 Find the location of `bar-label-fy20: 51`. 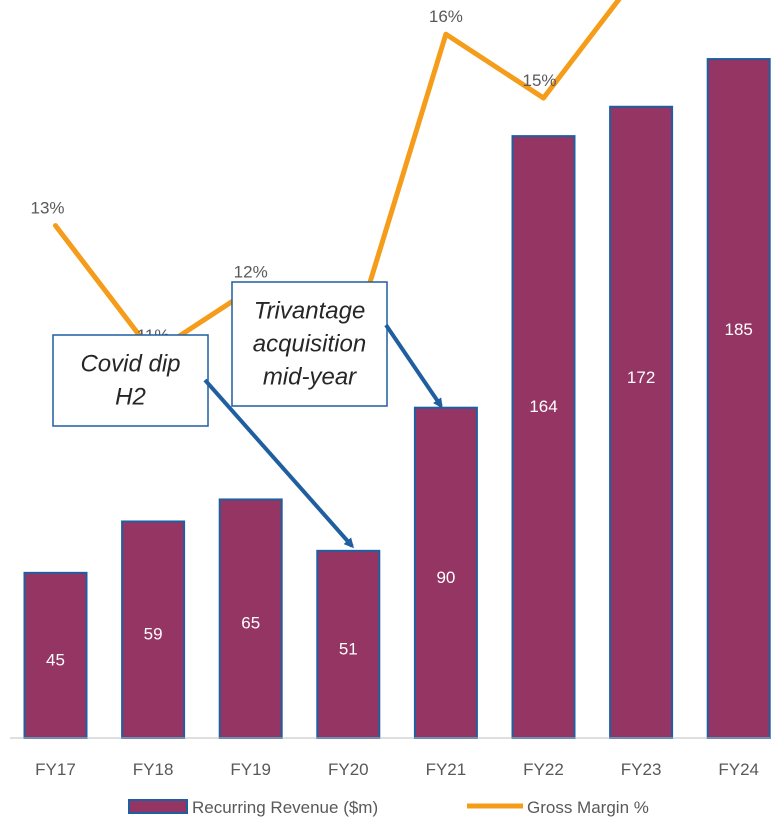

bar-label-fy20: 51 is located at coordinates (348, 648).